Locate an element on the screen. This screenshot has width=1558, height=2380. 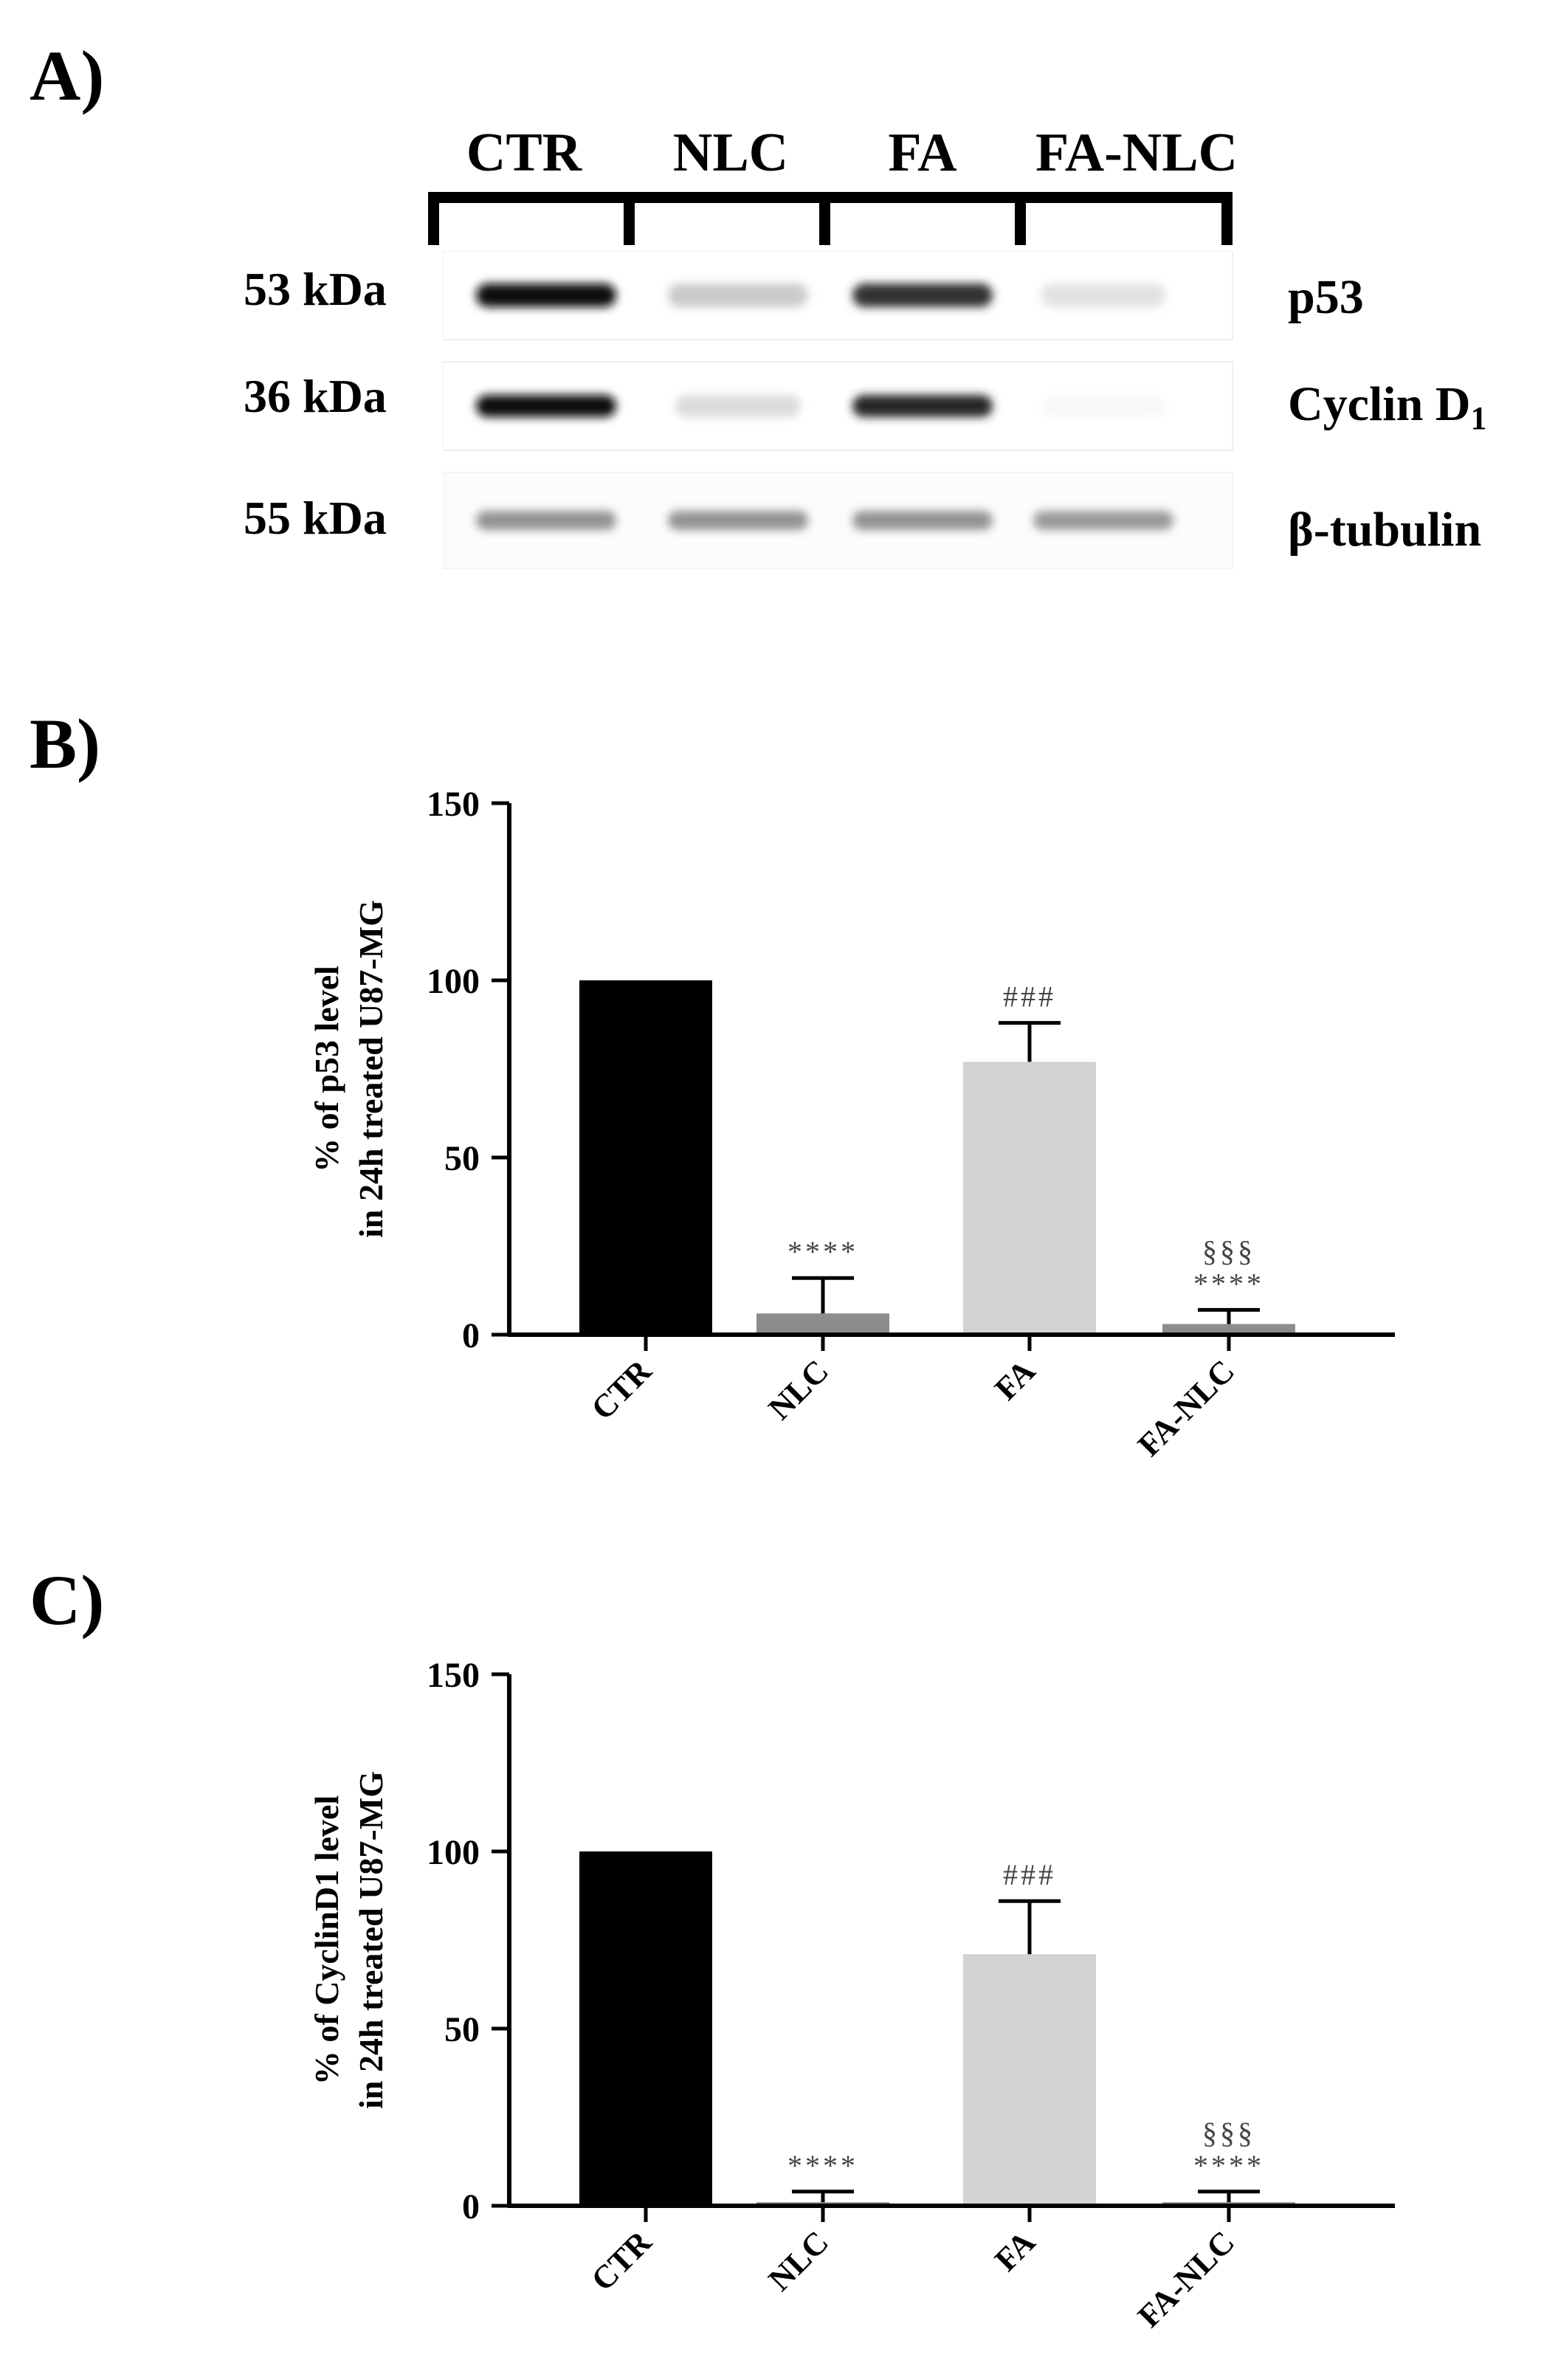
panel-c-letter: C) is located at coordinates (67, 1601).